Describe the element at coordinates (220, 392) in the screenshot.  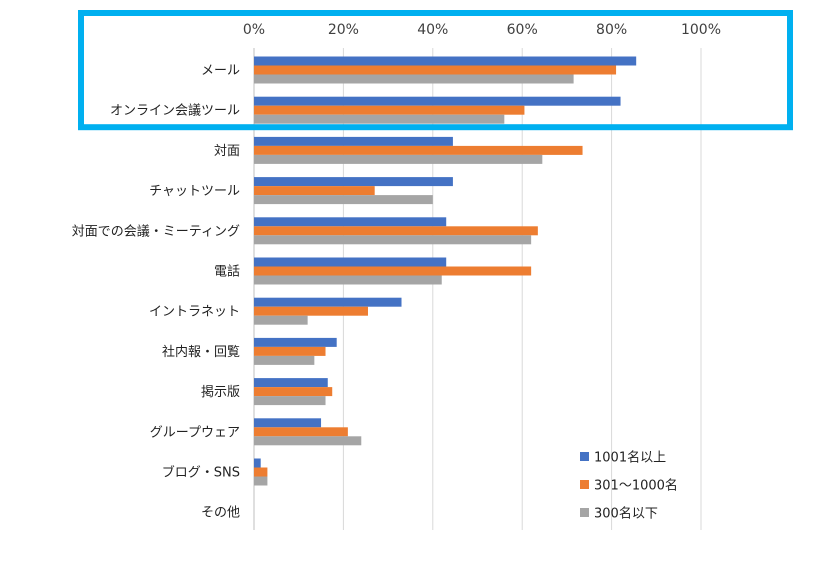
I see `category-label: 掲示版` at that location.